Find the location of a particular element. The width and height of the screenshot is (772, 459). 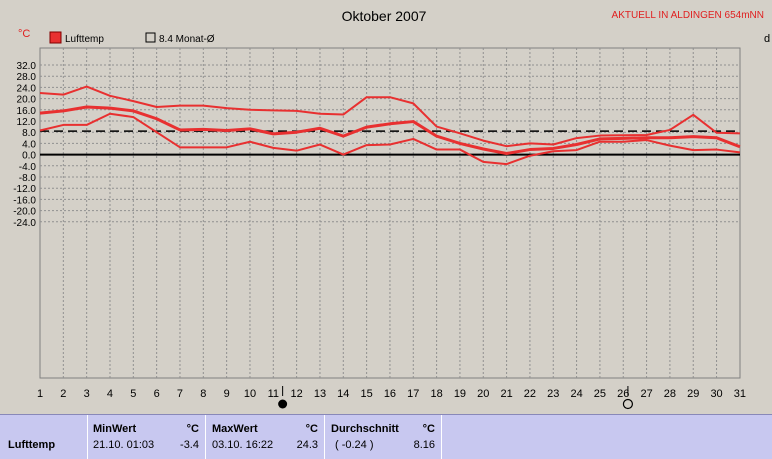

avg-header: Durchschnitt is located at coordinates (365, 429).